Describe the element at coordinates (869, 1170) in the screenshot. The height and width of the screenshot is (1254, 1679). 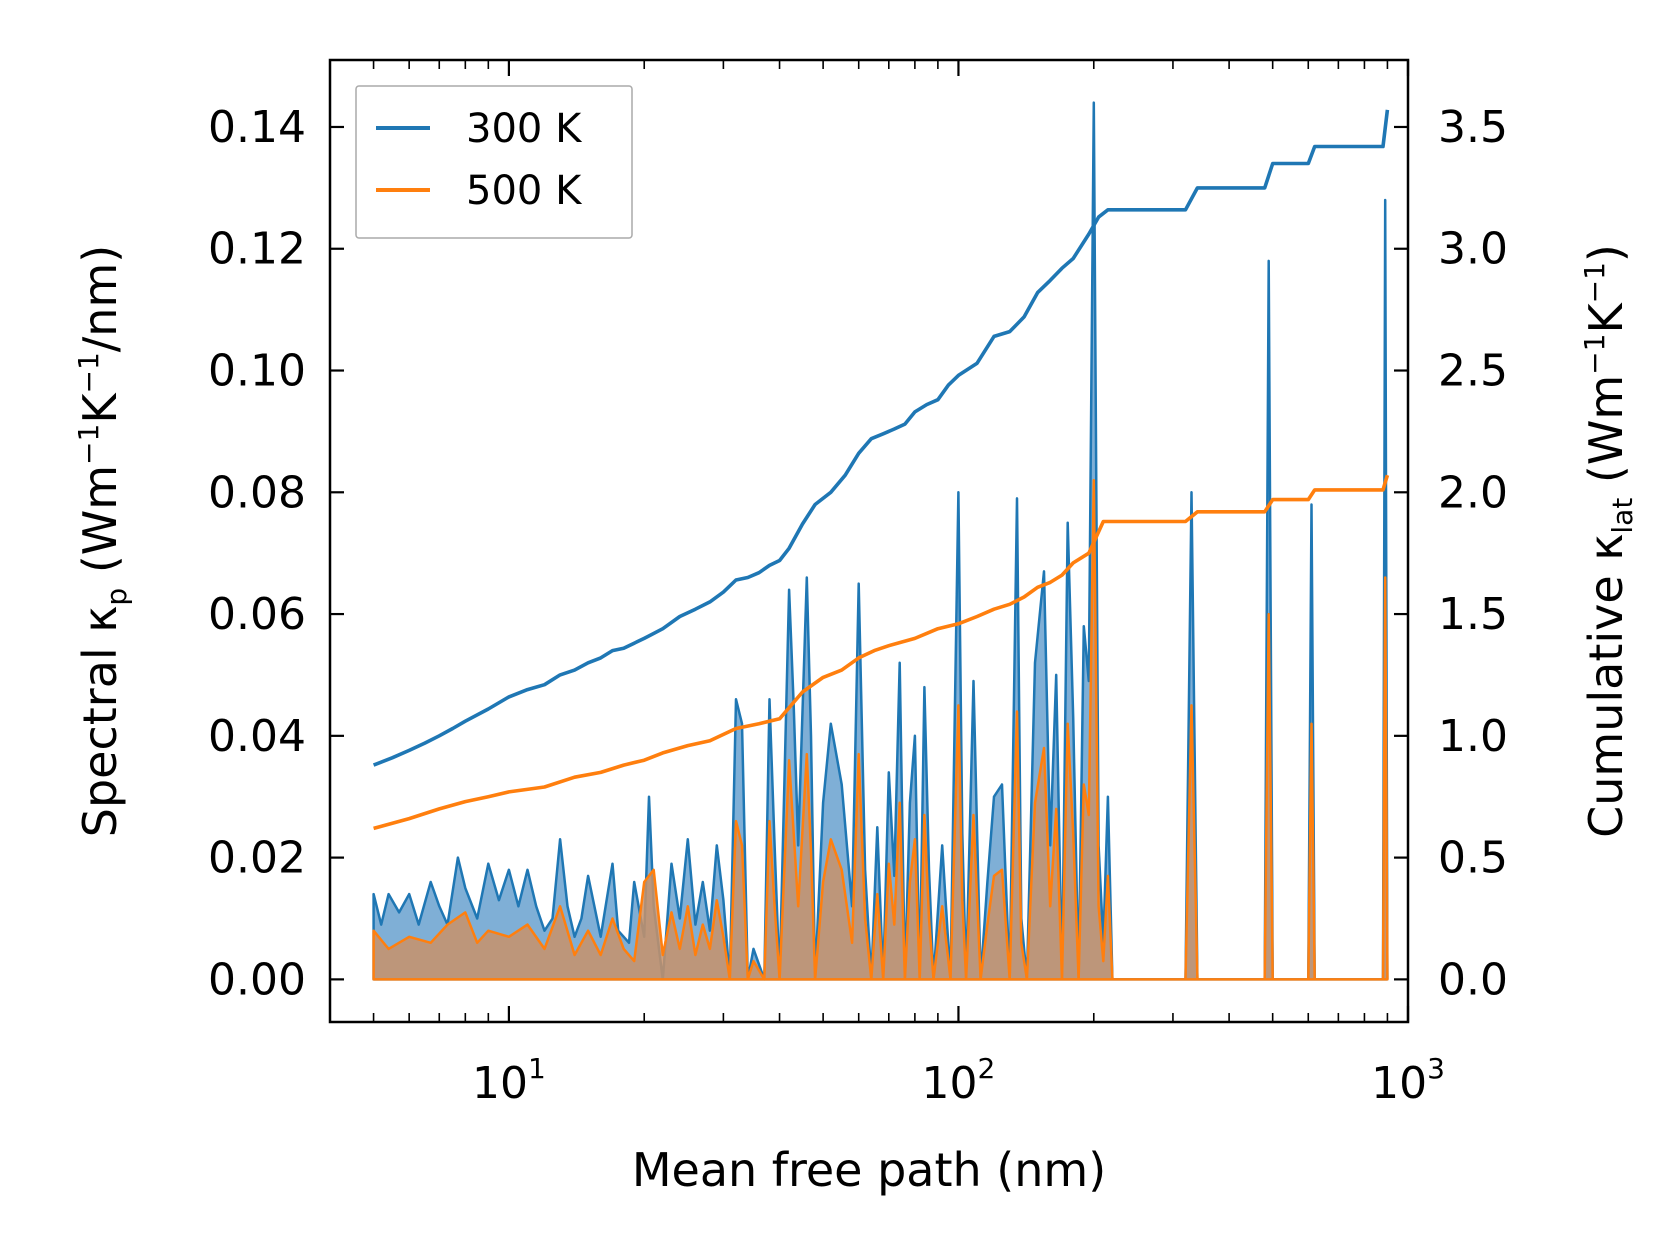
I see `x-axis-title: Mean free path (nm)` at that location.